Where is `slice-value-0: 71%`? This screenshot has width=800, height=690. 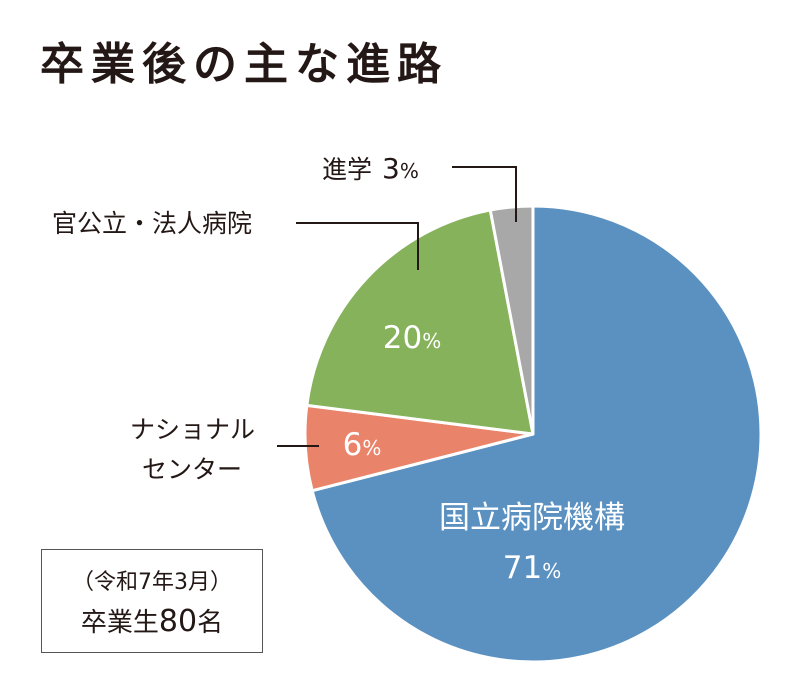
slice-value-0: 71% is located at coordinates (532, 568).